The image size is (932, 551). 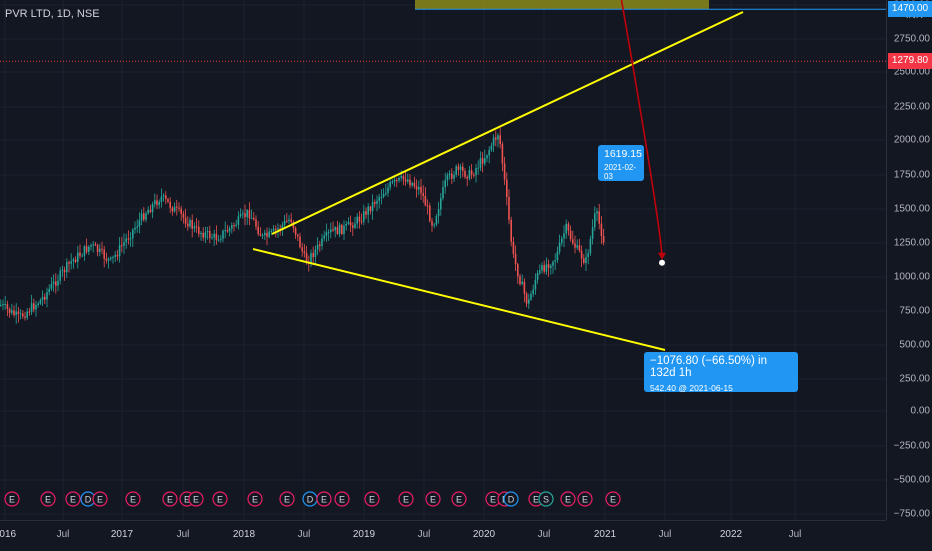 I want to click on event-marker-label: D, so click(x=511, y=500).